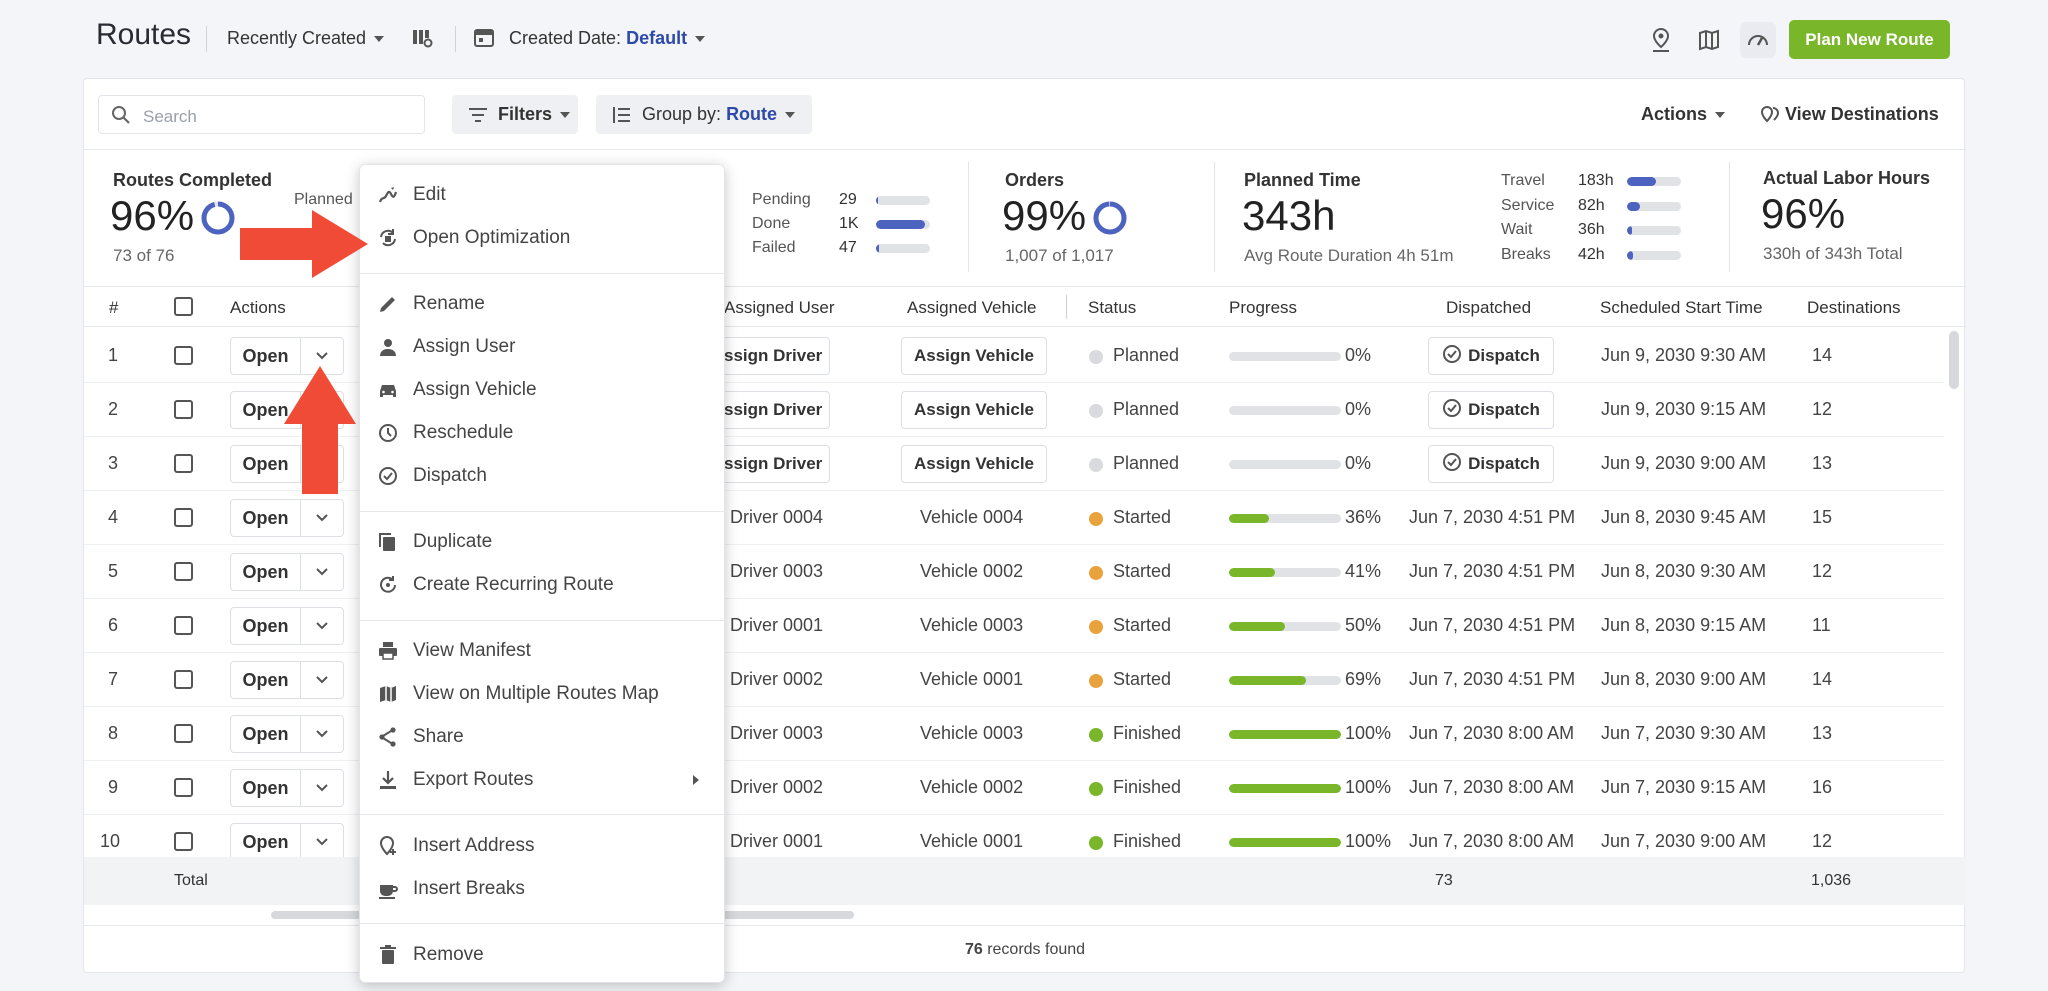 The image size is (2048, 991). I want to click on menu-item-assign-vehicle: Assign Vehicle, so click(543, 390).